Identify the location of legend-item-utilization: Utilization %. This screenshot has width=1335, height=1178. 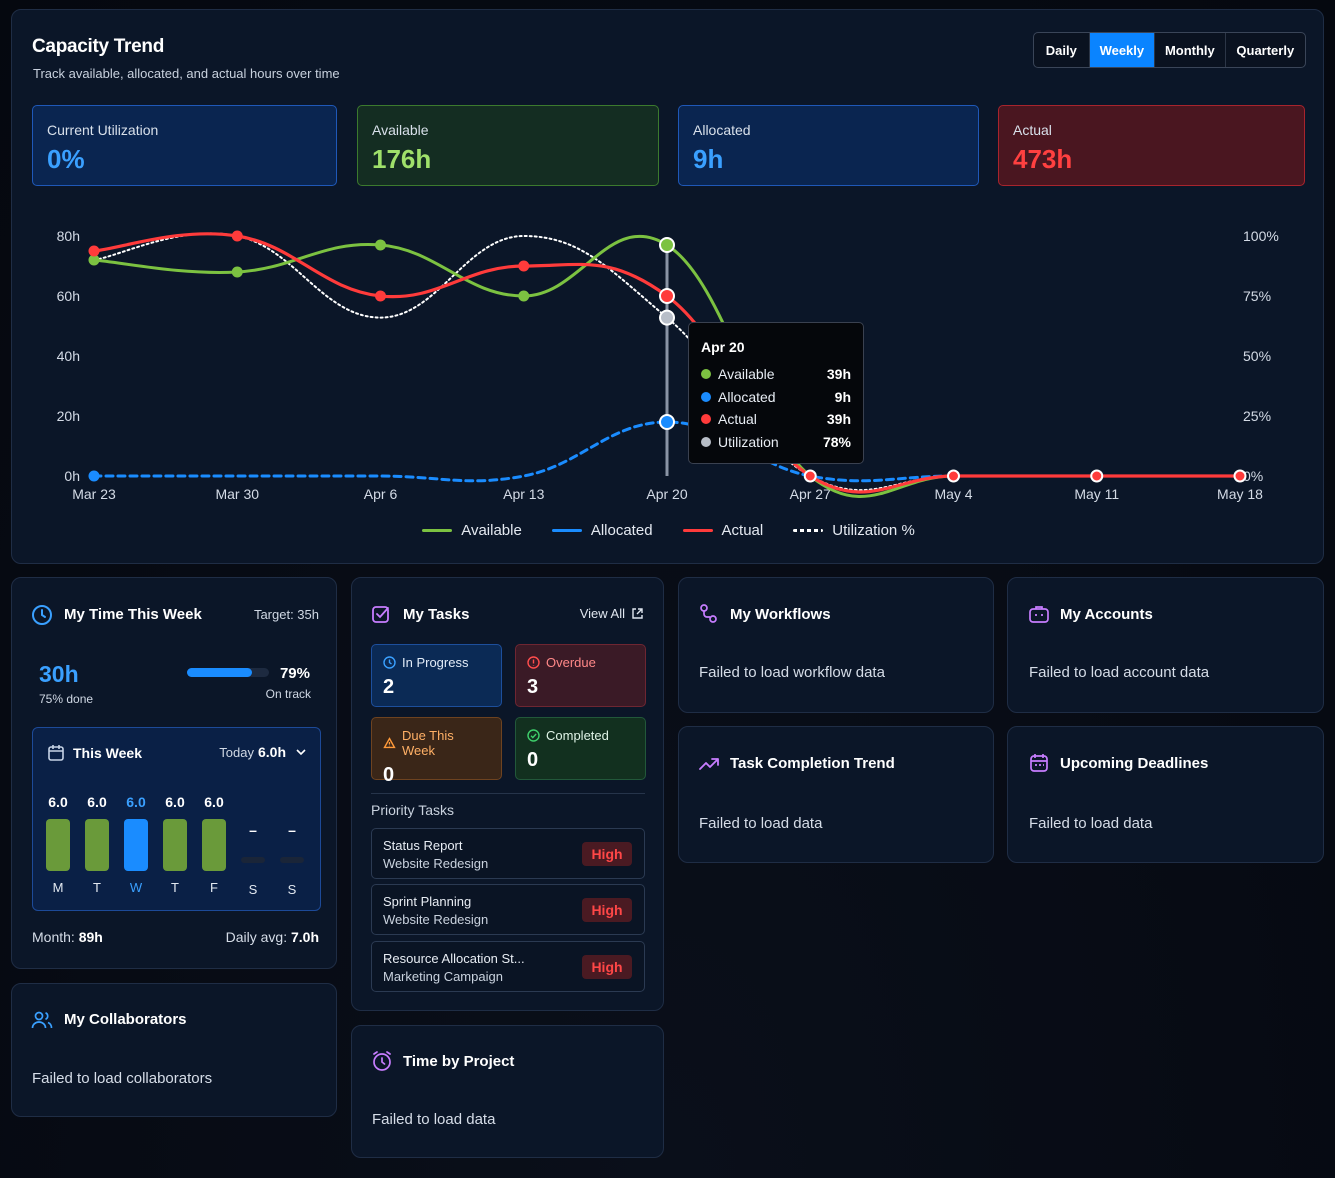
(854, 530).